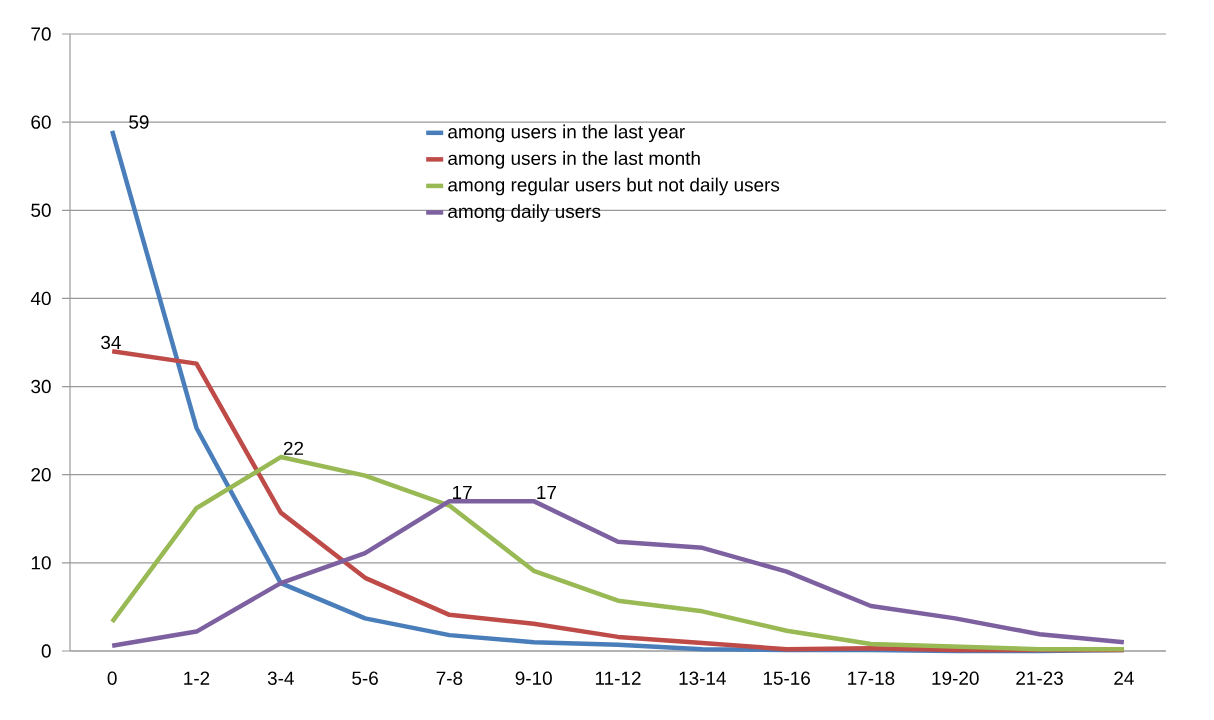 Image resolution: width=1214 pixels, height=720 pixels. I want to click on x-tick-label: 1-2, so click(197, 678).